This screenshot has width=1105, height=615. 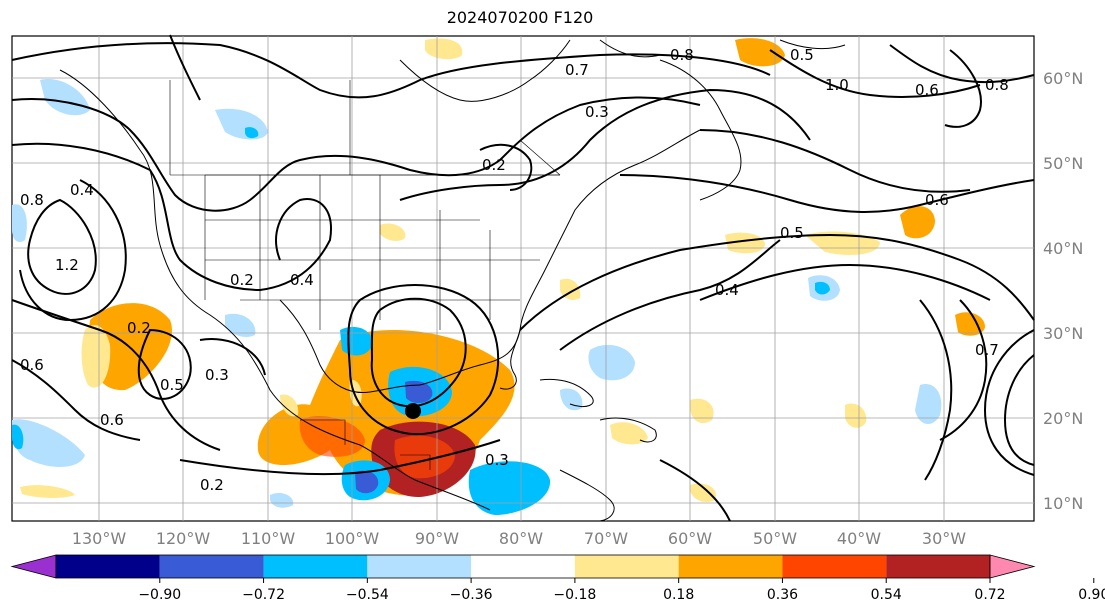 I want to click on lon-label: 70°W, so click(x=606, y=538).